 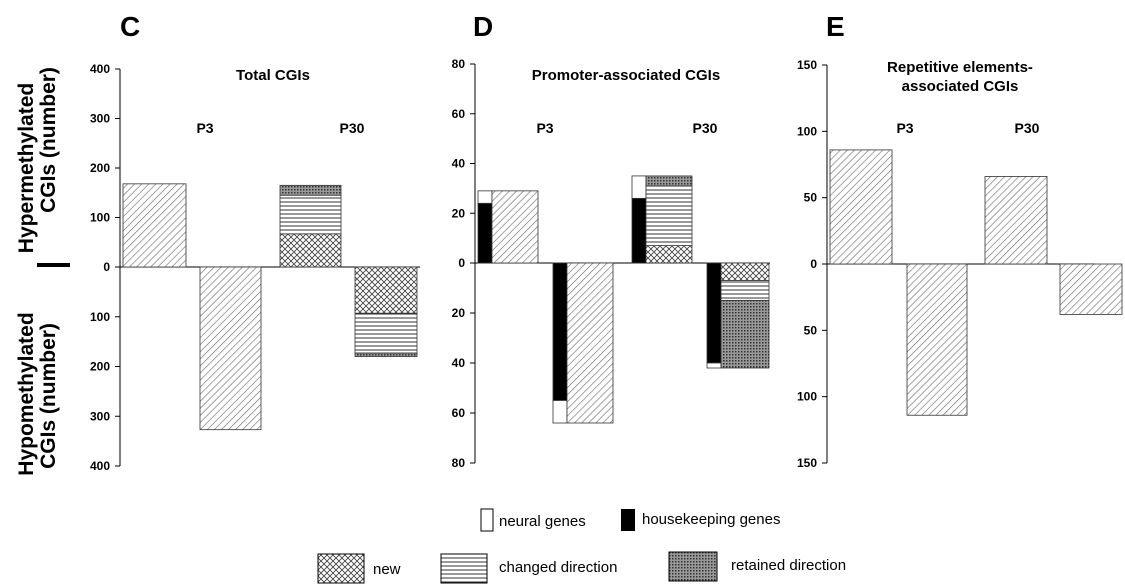 I want to click on panel-title: Repetitive elements-, so click(x=960, y=67).